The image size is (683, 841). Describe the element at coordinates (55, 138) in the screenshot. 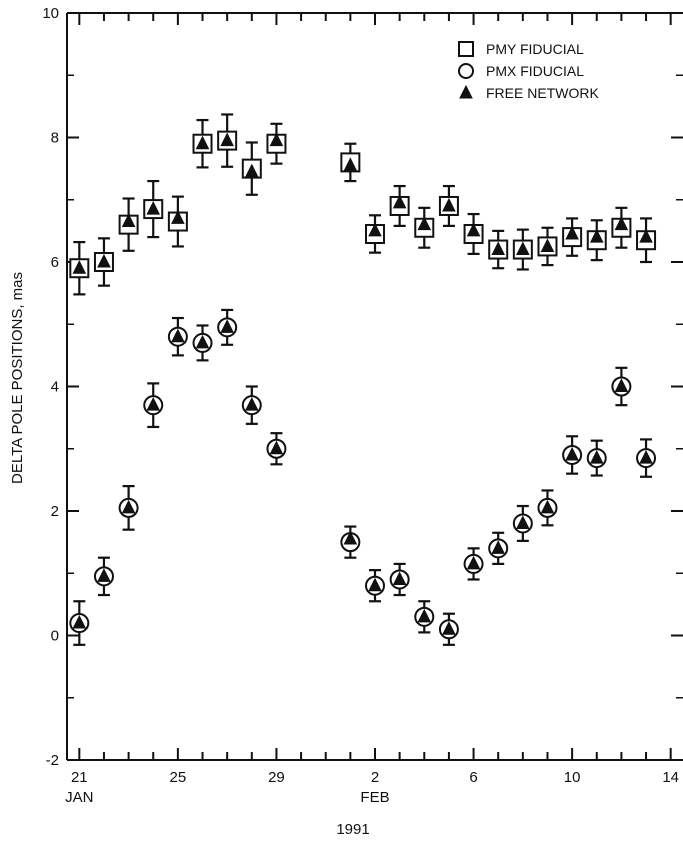

I see `y-tick-label: 8` at that location.